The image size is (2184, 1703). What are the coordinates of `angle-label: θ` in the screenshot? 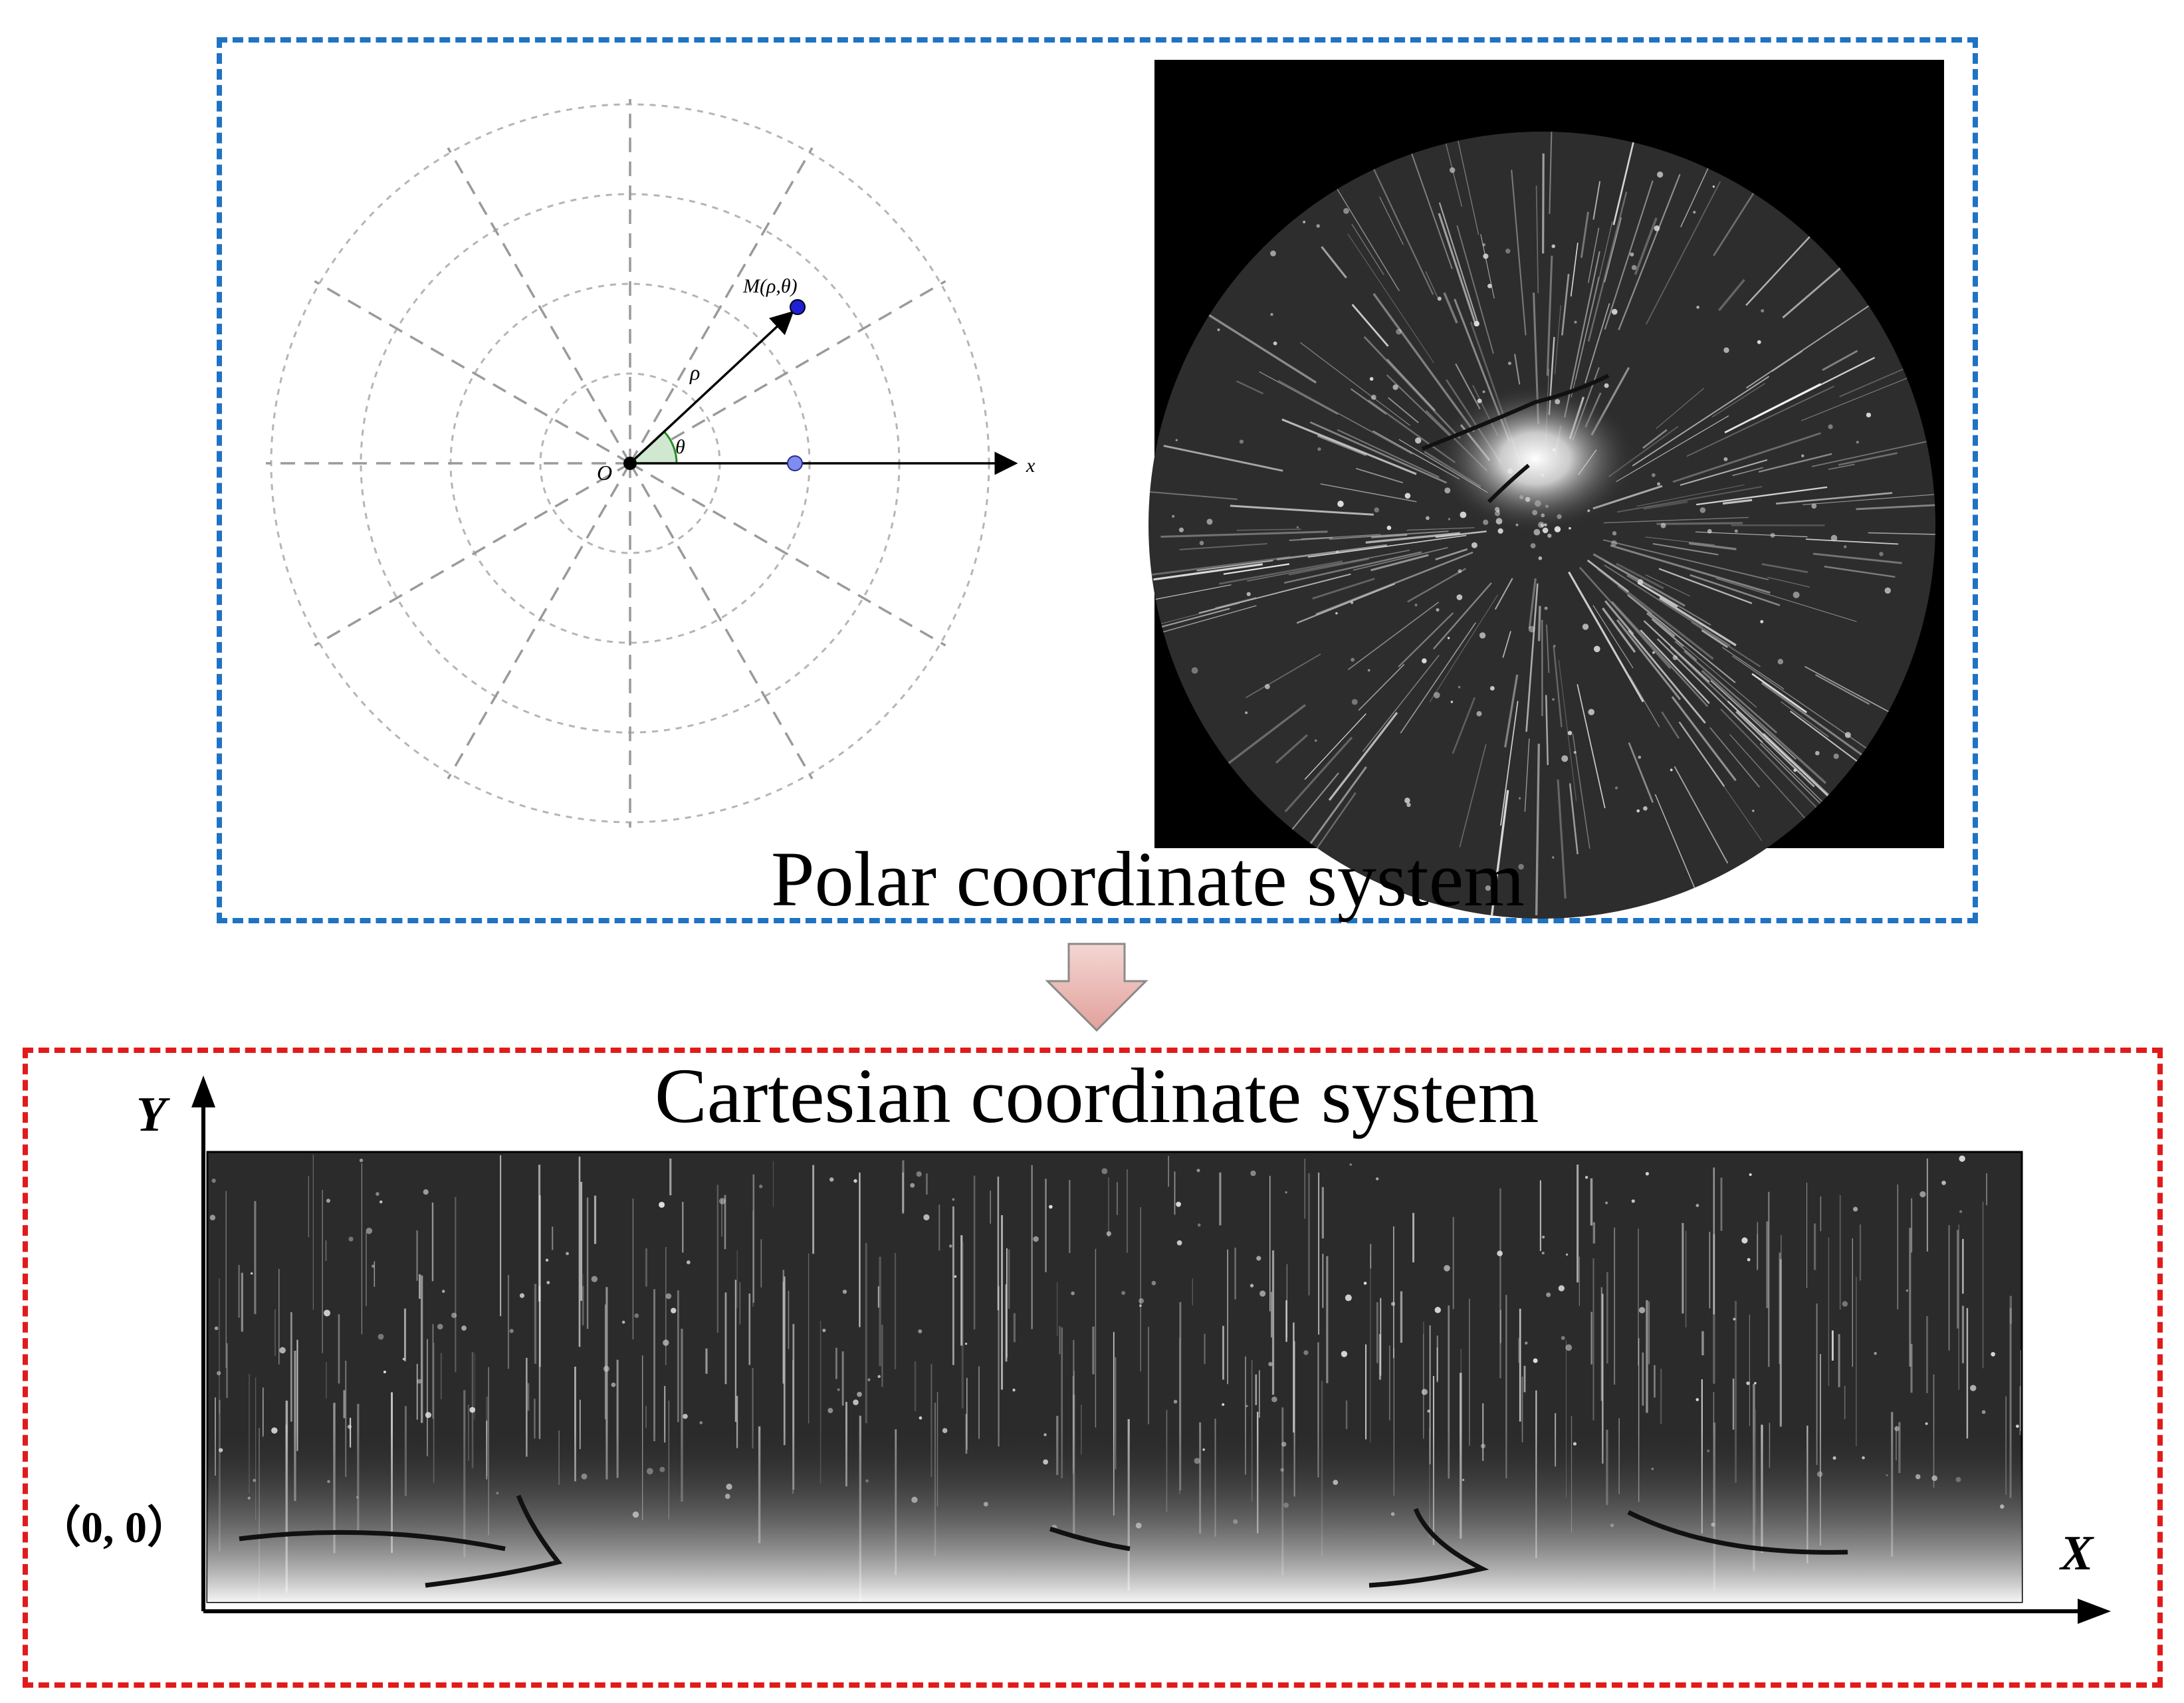 It's located at (680, 447).